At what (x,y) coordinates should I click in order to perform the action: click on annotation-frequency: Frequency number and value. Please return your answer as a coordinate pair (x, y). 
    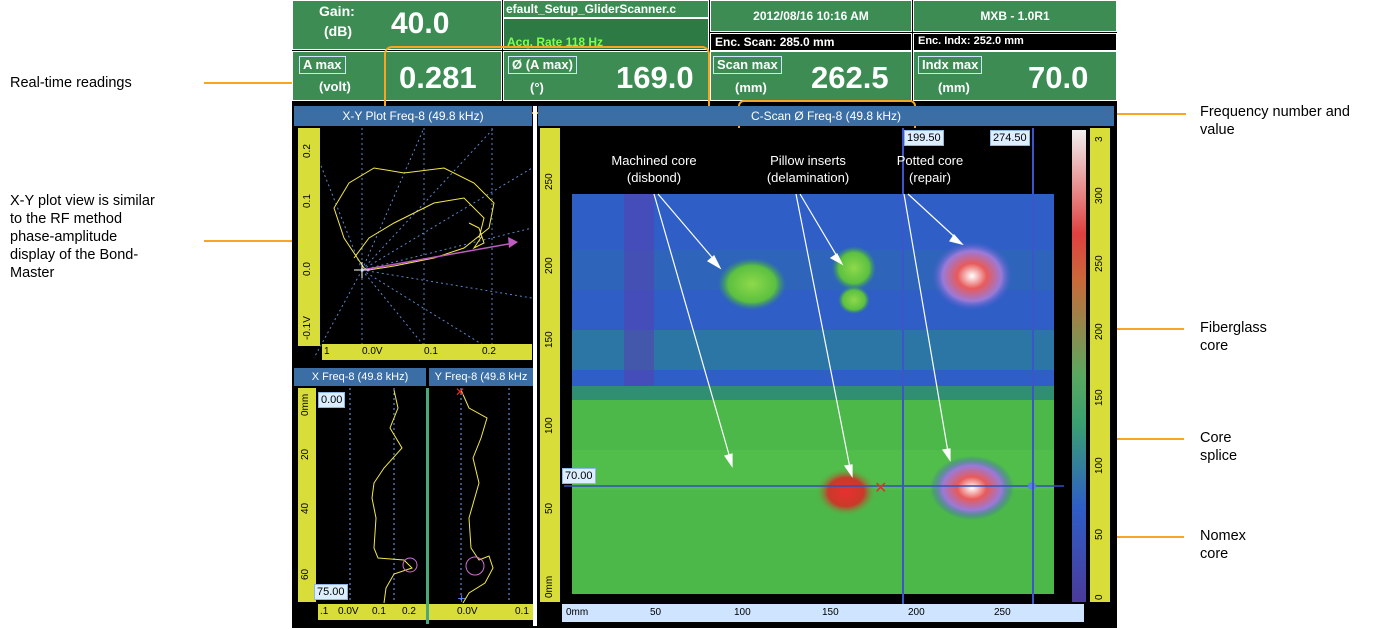
    Looking at the image, I should click on (1275, 121).